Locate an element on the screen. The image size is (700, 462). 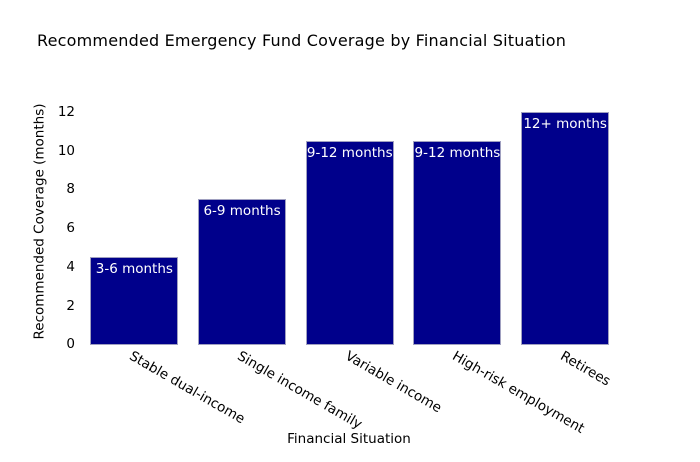
bar-stable-dual-income: 3-6 months is located at coordinates (134, 301).